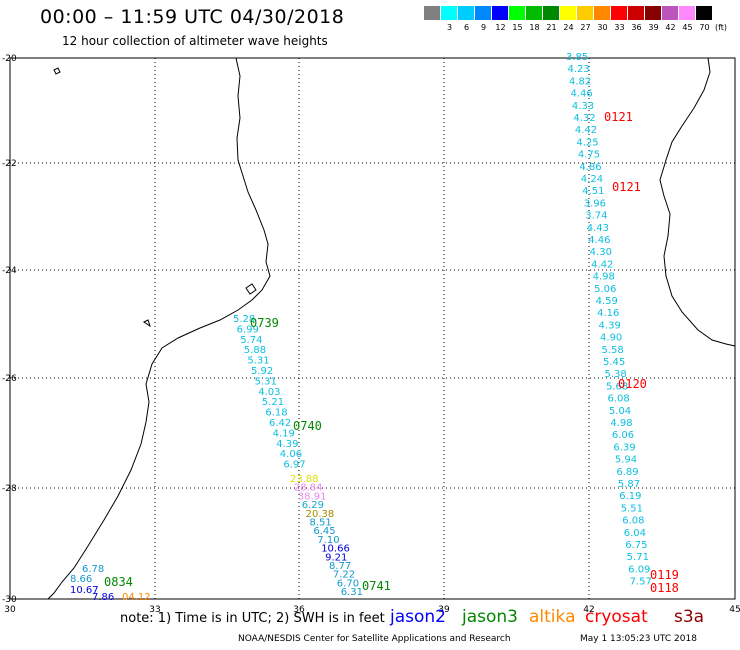 The image size is (740, 650). Describe the element at coordinates (638, 557) in the screenshot. I see `wave-height-value: 5.71` at that location.